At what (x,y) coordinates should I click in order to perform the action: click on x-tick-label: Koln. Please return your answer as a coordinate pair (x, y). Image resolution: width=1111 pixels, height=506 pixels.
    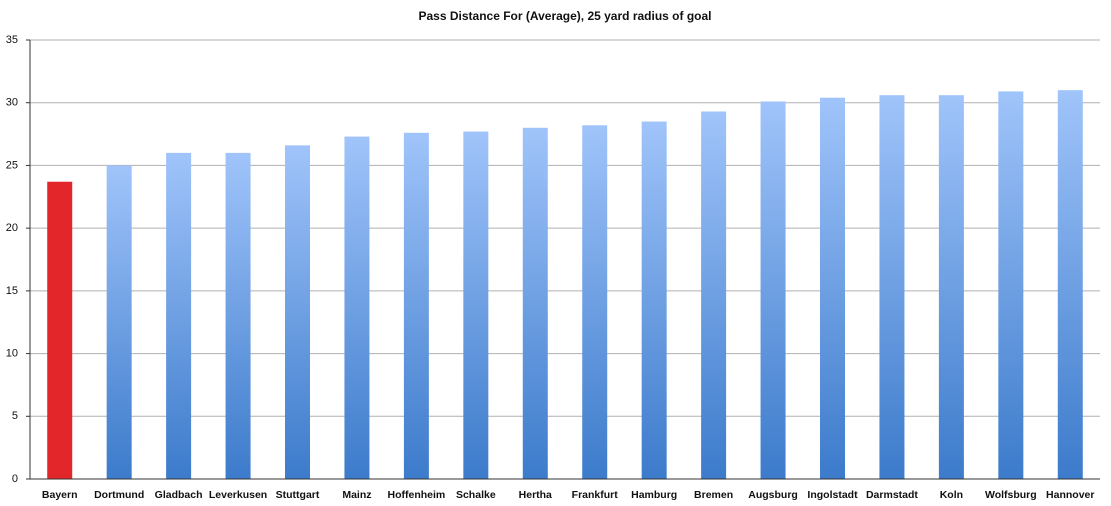
    Looking at the image, I should click on (951, 495).